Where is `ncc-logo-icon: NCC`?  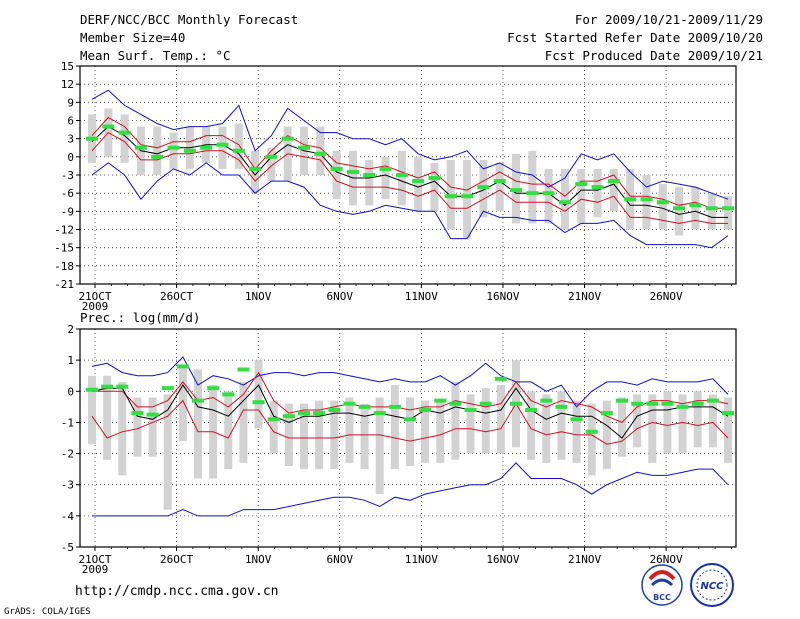 ncc-logo-icon: NCC is located at coordinates (712, 585).